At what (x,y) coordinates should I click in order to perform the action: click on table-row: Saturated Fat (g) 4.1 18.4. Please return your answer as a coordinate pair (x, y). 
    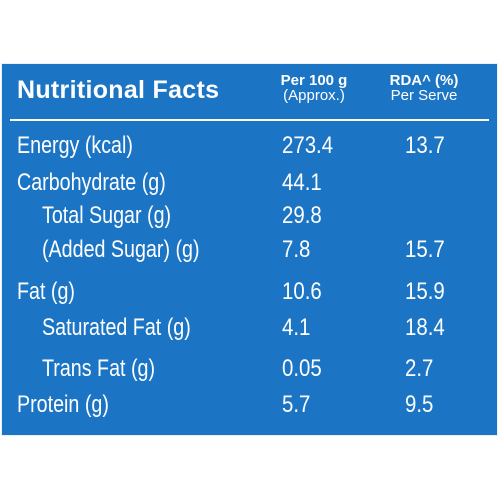
    Looking at the image, I should click on (249, 331).